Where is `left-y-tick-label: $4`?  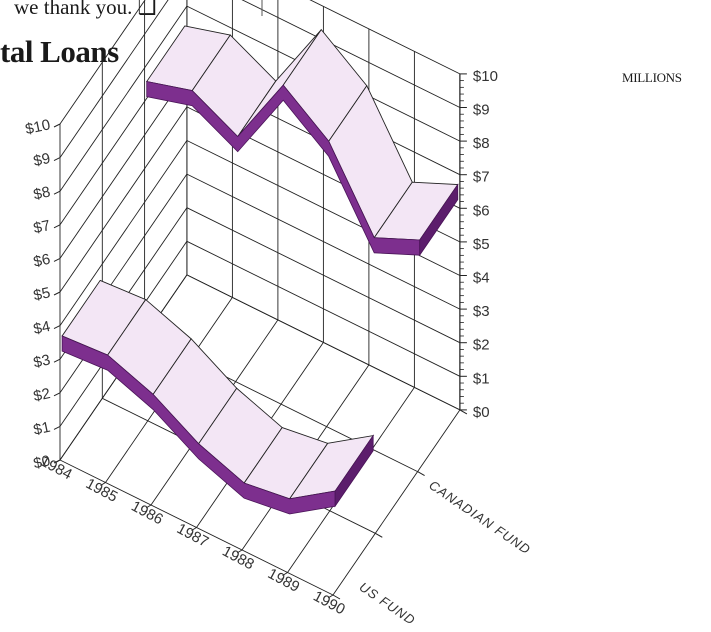
left-y-tick-label: $4 is located at coordinates (42, 328).